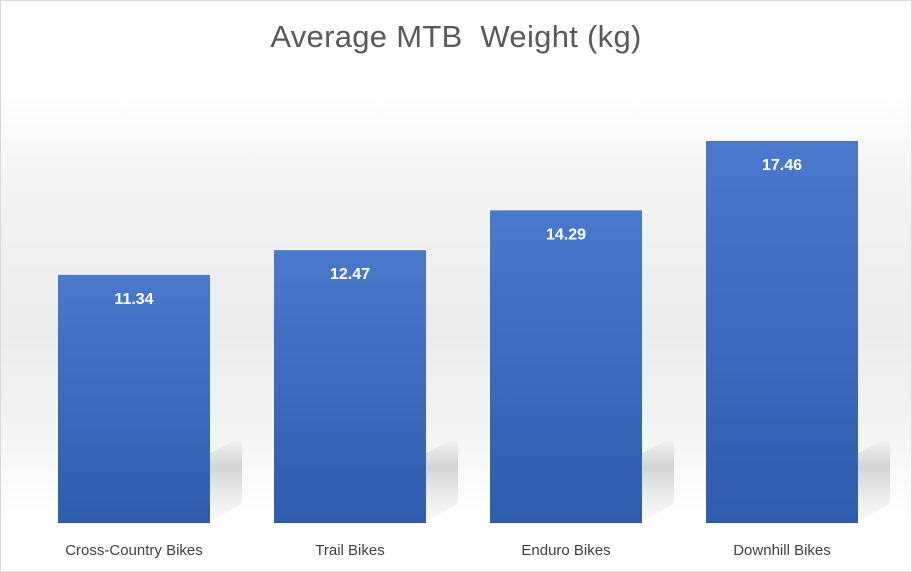 This screenshot has height=572, width=912. What do you see at coordinates (782, 332) in the screenshot?
I see `bar-downhill-bikes` at bounding box center [782, 332].